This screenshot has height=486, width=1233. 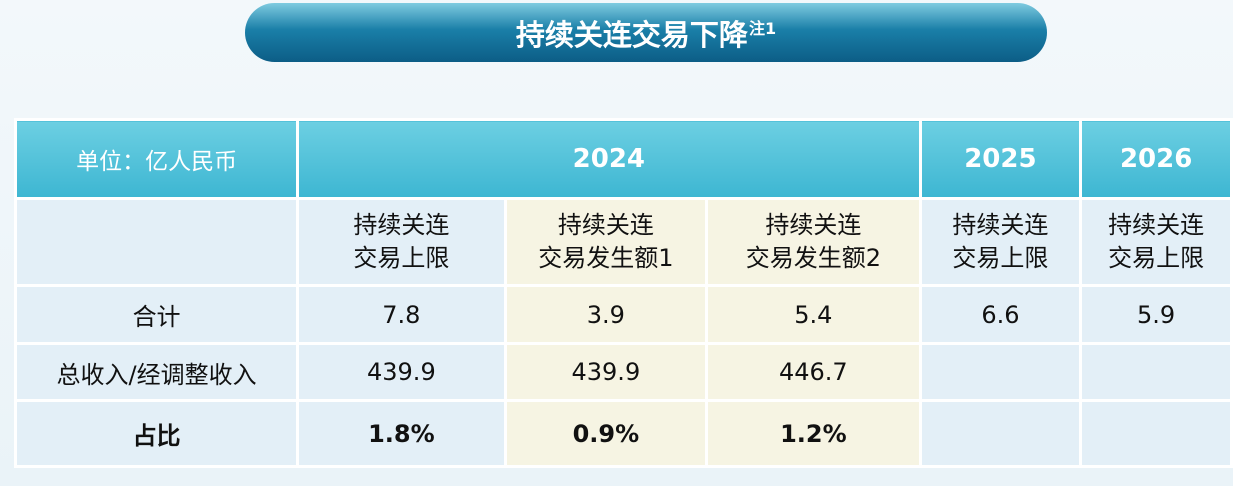 I want to click on data-row: 总收入/经调整收入 439.9 439.9 446.7, so click(x=623, y=372).